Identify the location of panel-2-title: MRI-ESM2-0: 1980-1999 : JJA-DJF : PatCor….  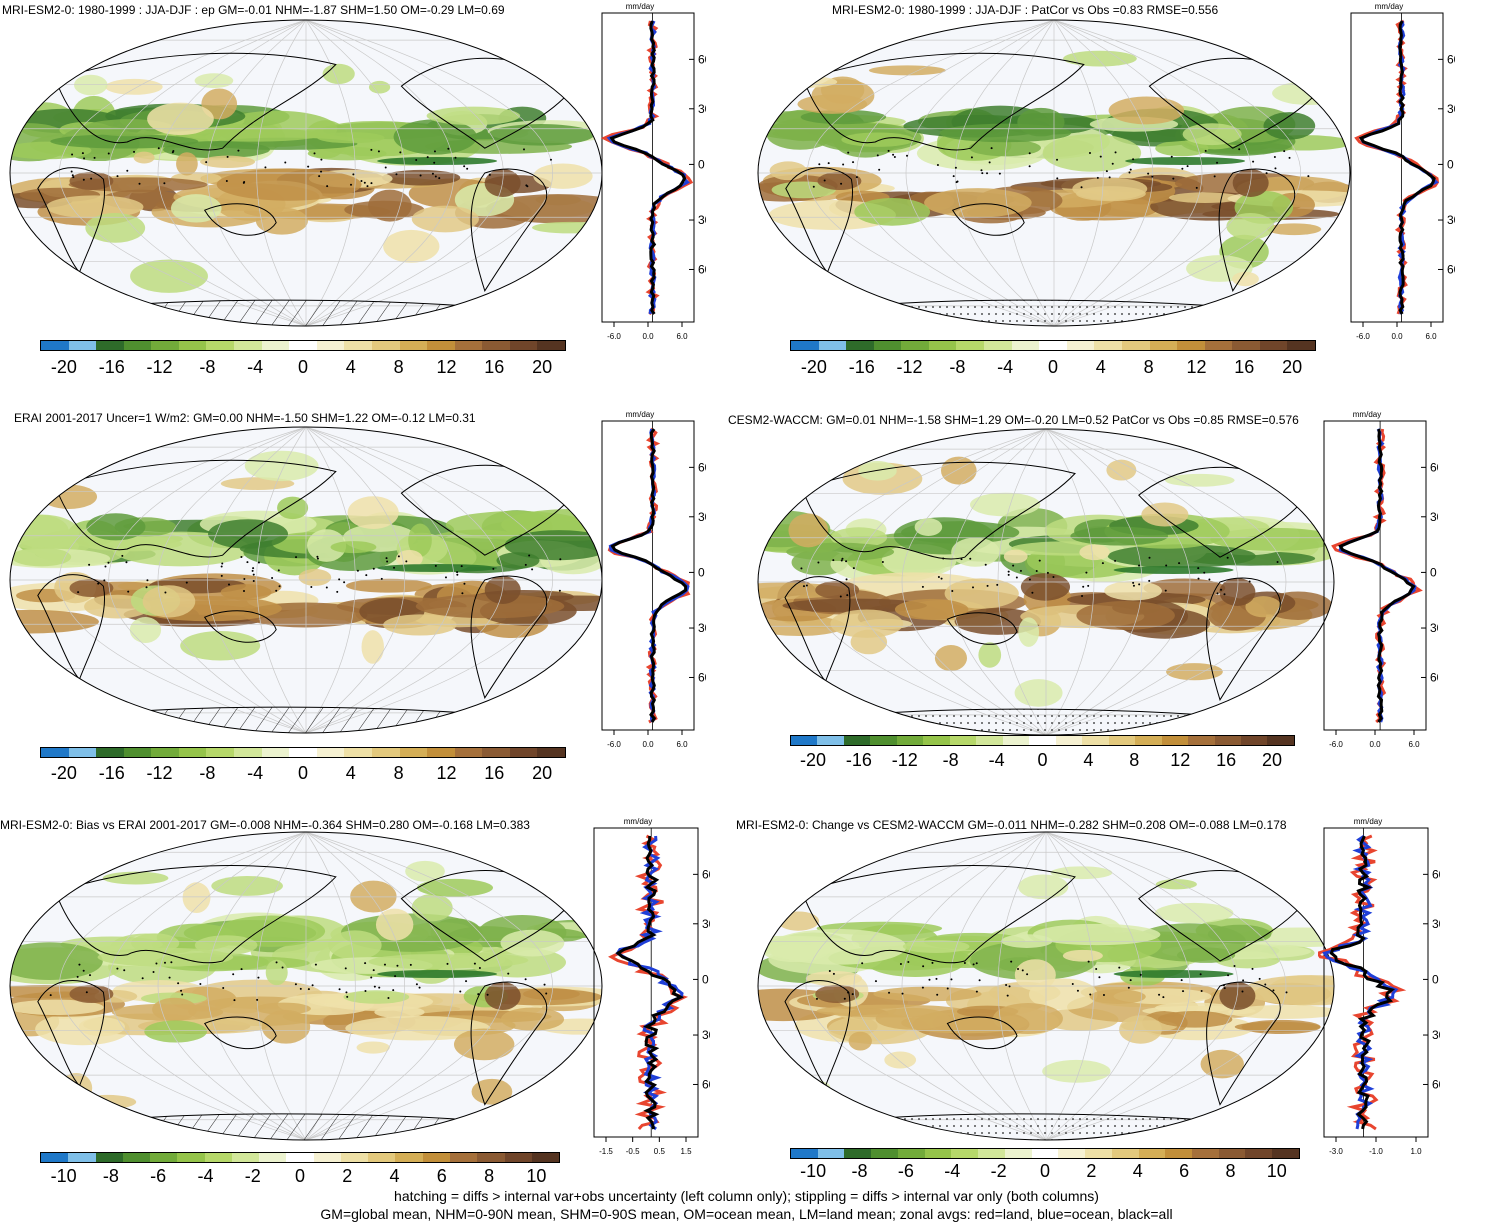
(1025, 10).